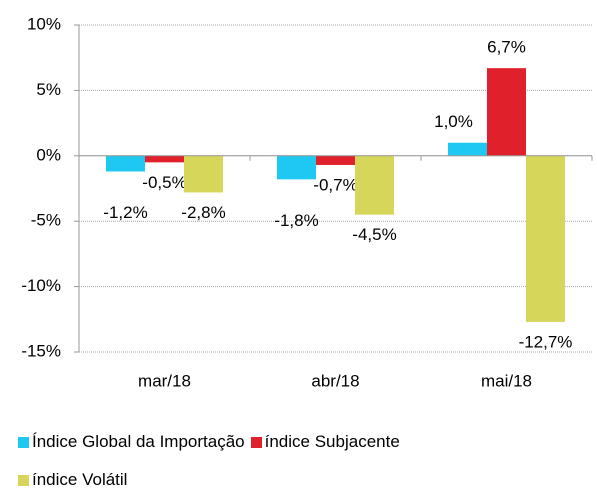  I want to click on y-tick-label: -5%, so click(46, 220).